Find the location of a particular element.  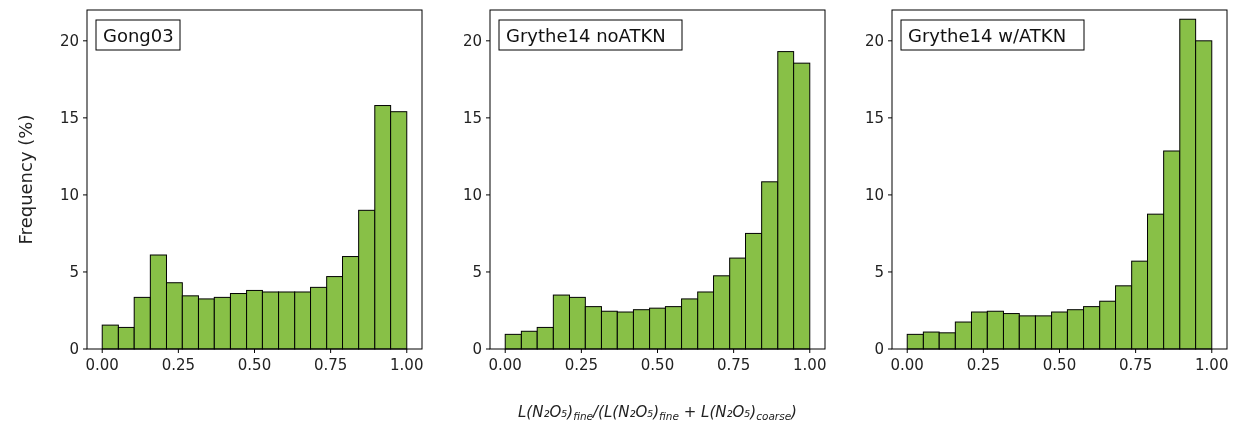

text: Gong03 is located at coordinates (138, 35).